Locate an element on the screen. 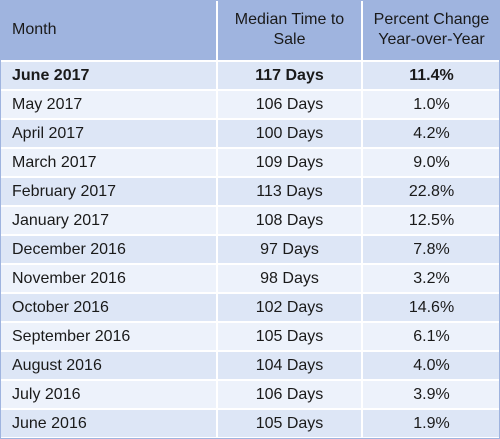 The width and height of the screenshot is (500, 439). table-row: November 2016 98 Days 3.2% is located at coordinates (250, 279).